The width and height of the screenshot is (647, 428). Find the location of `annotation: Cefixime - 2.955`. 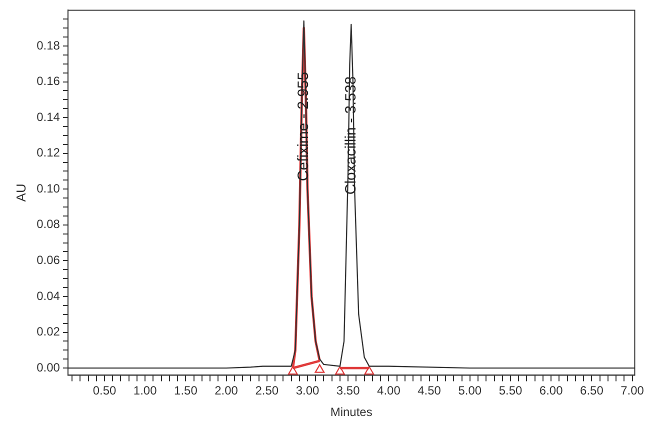

annotation: Cefixime - 2.955 is located at coordinates (303, 127).